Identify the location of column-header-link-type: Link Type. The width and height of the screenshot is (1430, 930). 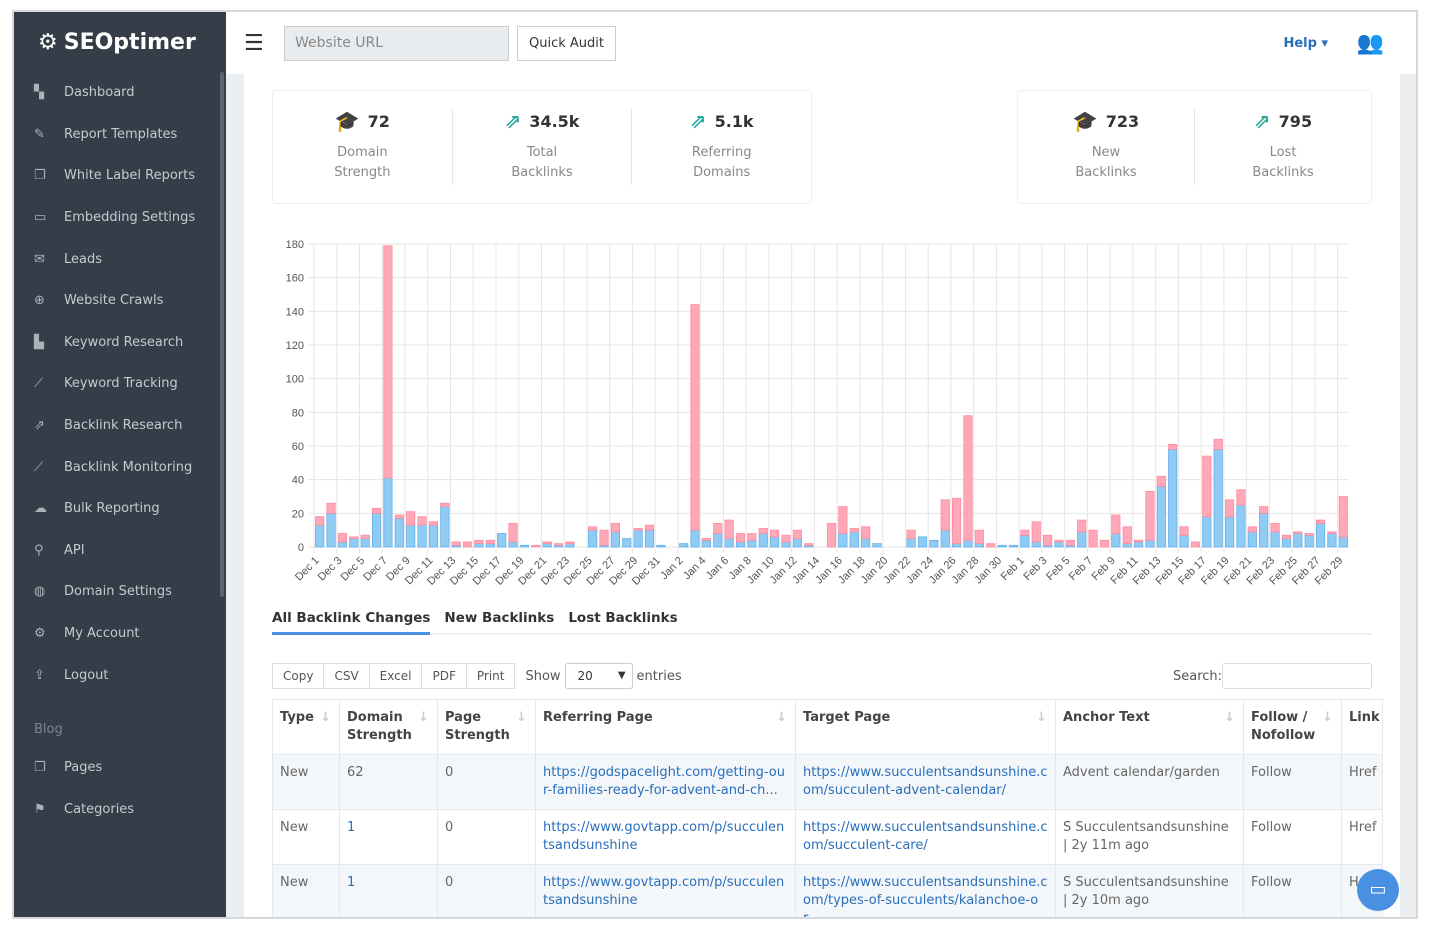
(1362, 727).